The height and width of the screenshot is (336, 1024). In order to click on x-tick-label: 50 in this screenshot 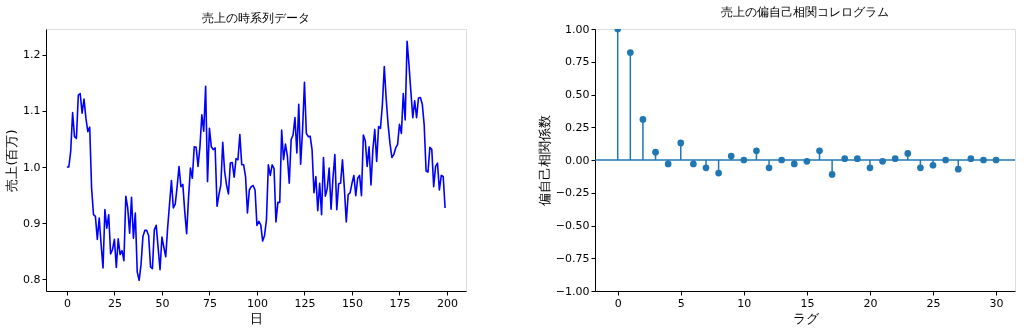, I will do `click(162, 303)`.